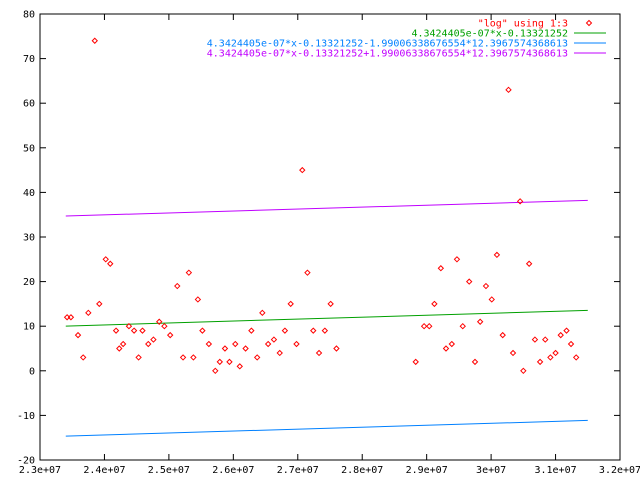  I want to click on x-tick-label: 2.6e+07, so click(233, 470).